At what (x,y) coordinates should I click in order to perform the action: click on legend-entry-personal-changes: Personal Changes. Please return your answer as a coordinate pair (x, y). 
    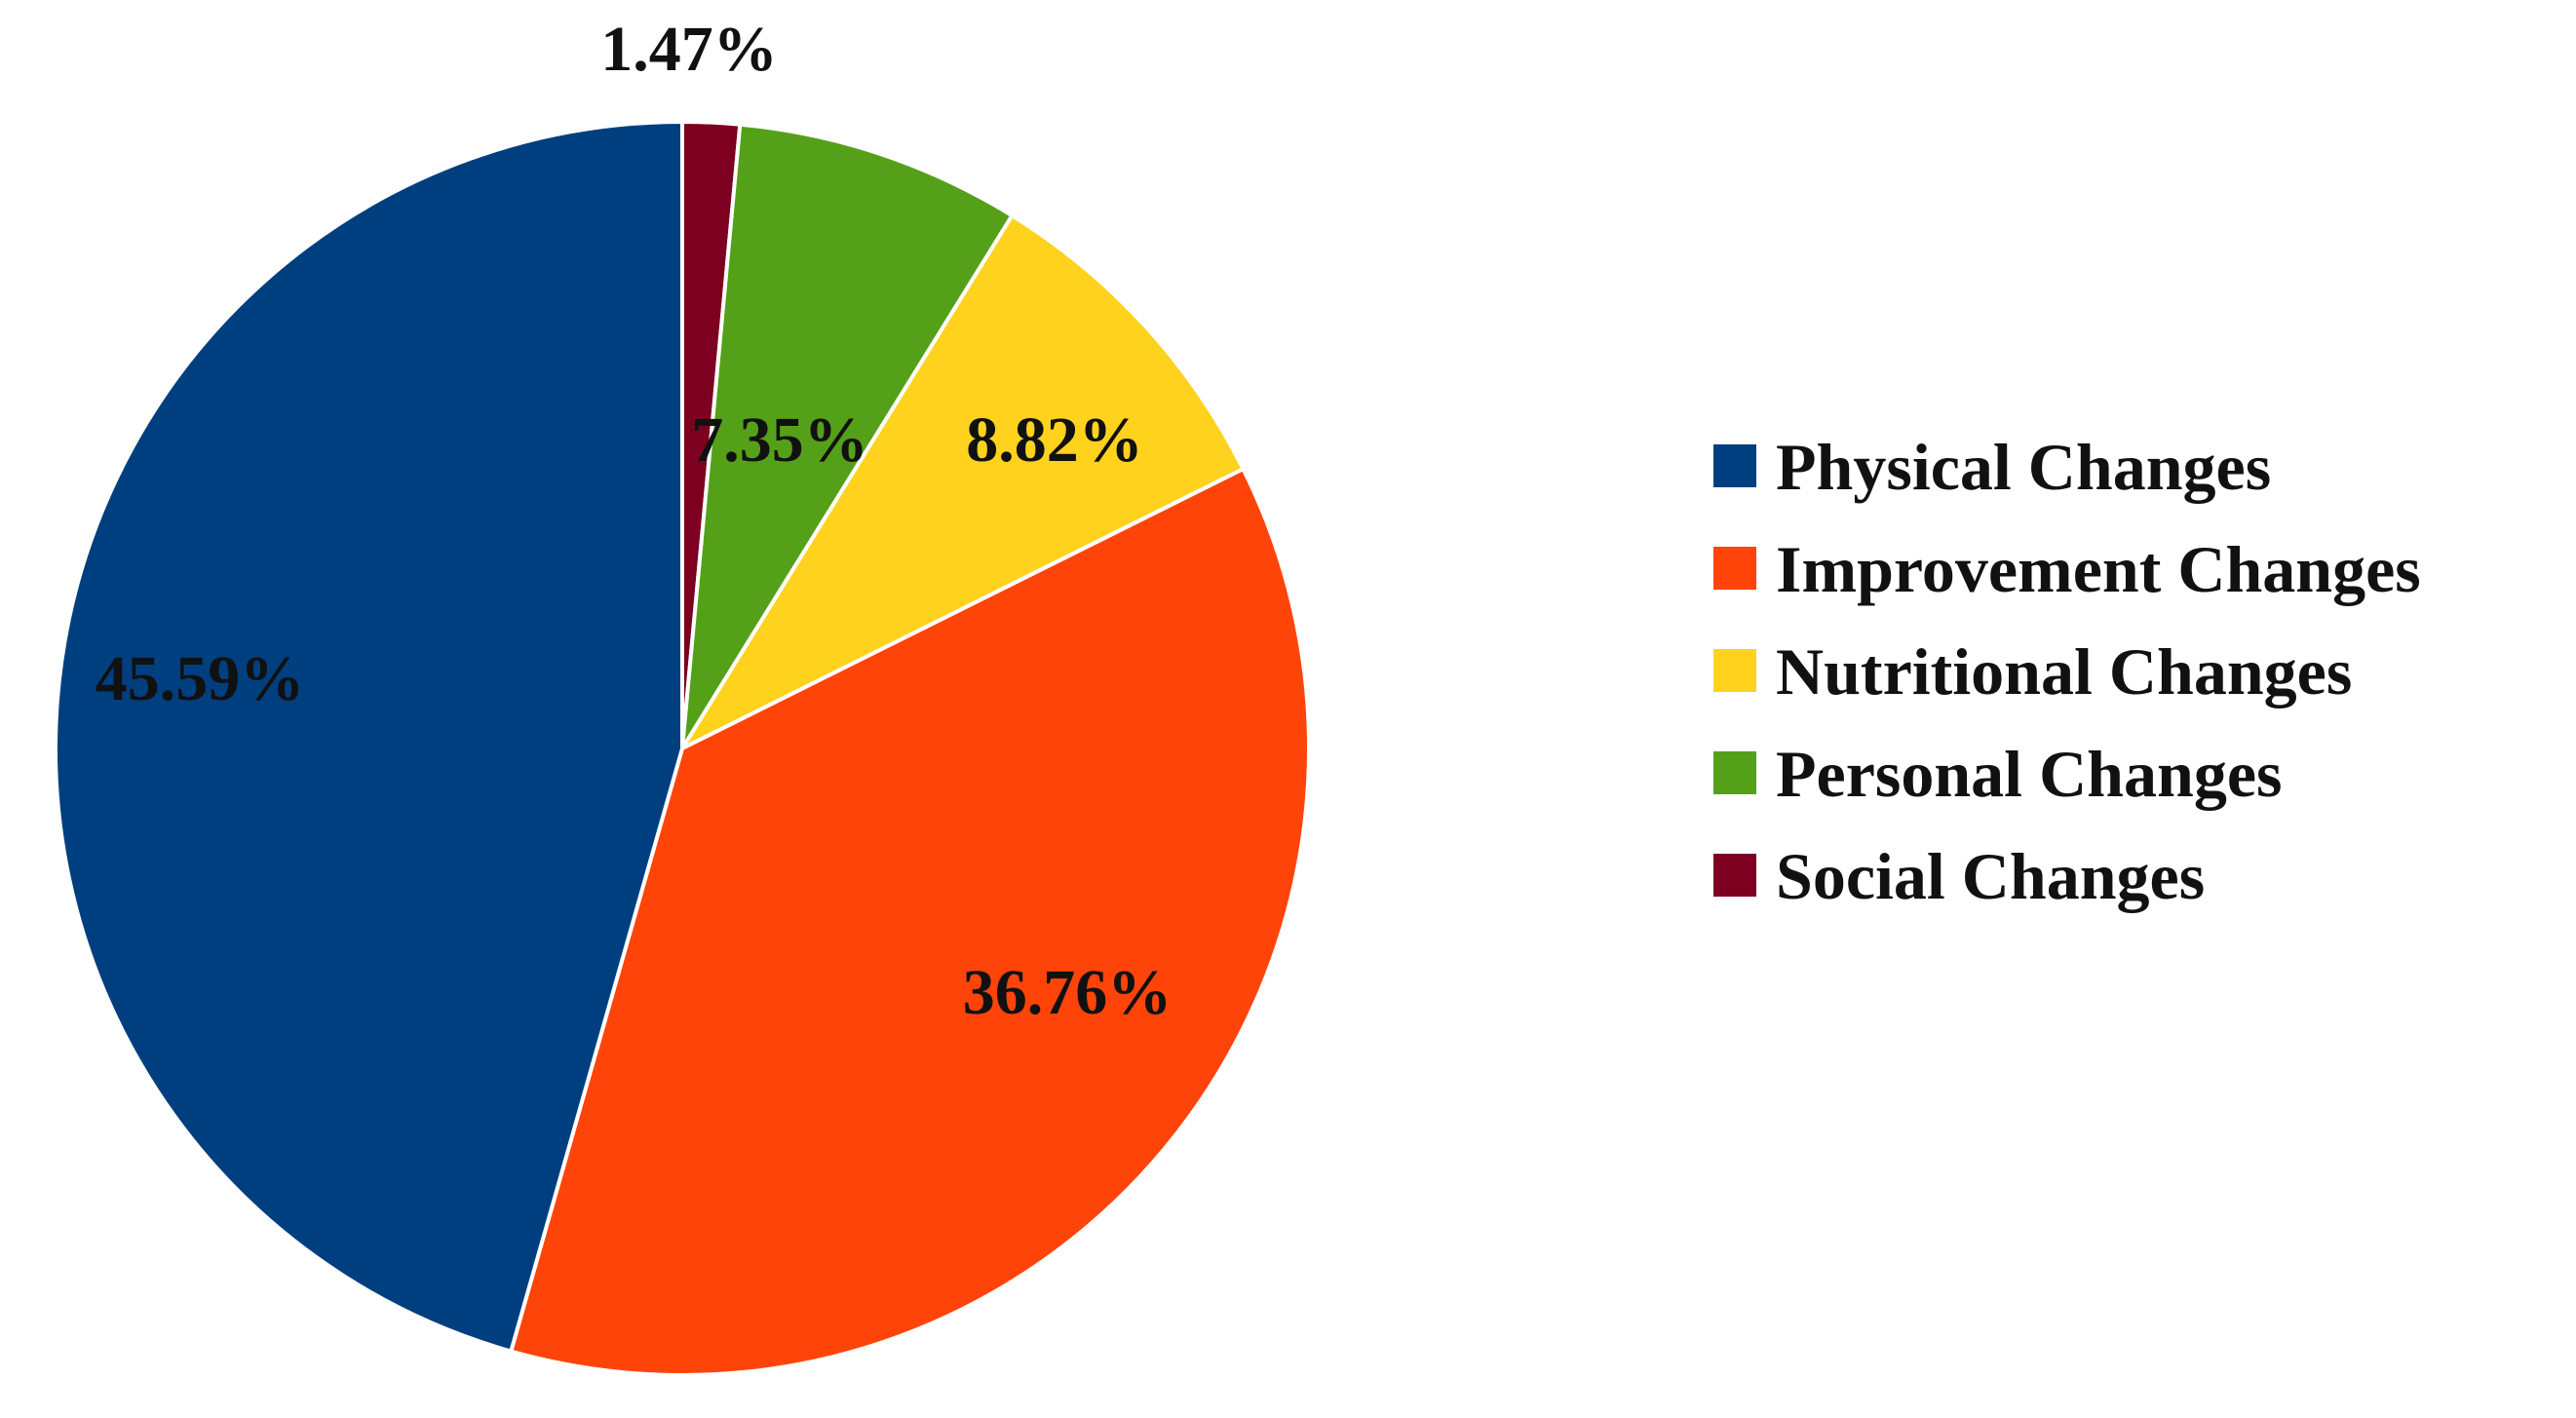
    Looking at the image, I should click on (1997, 774).